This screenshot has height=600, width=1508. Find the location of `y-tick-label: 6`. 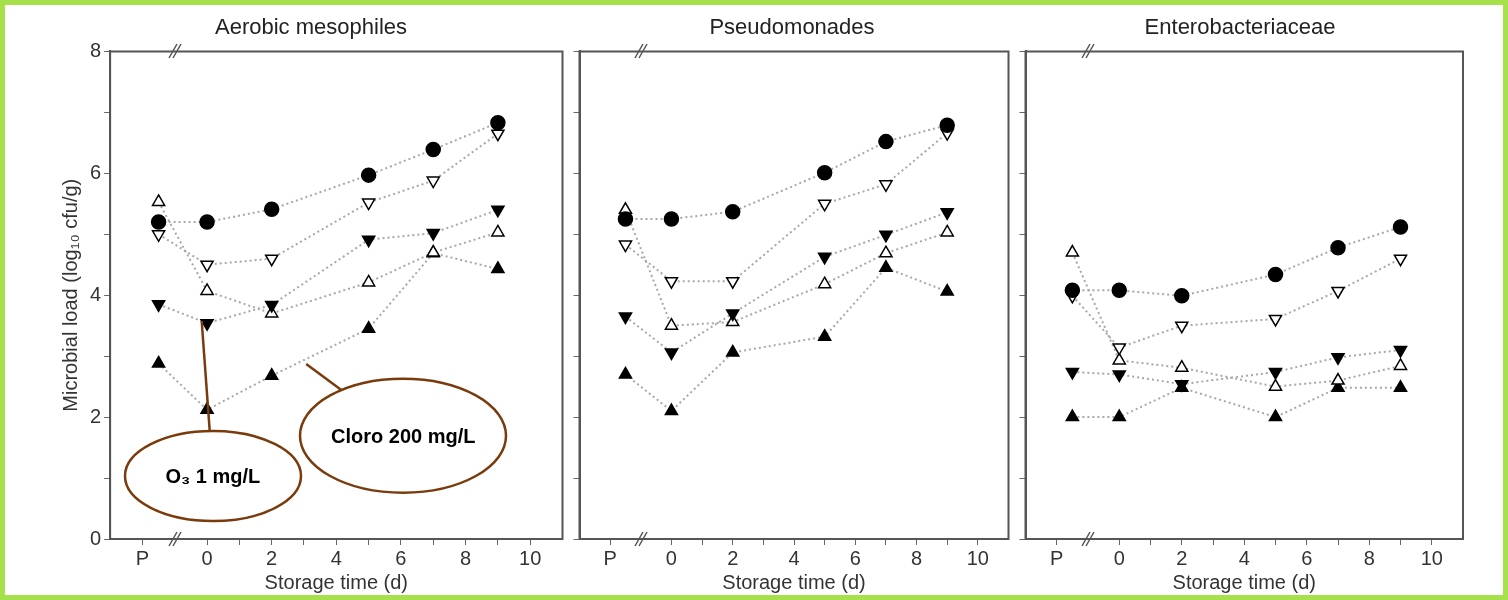

y-tick-label: 6 is located at coordinates (96, 171).